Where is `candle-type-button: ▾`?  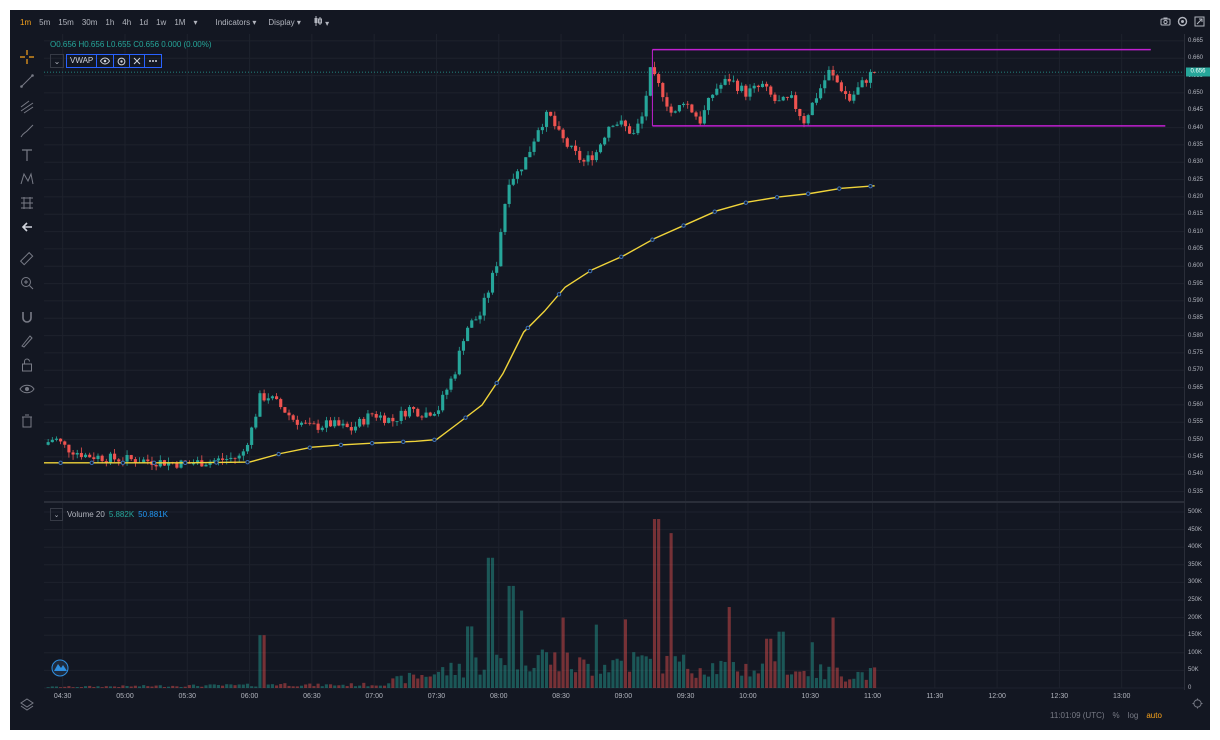 candle-type-button: ▾ is located at coordinates (321, 22).